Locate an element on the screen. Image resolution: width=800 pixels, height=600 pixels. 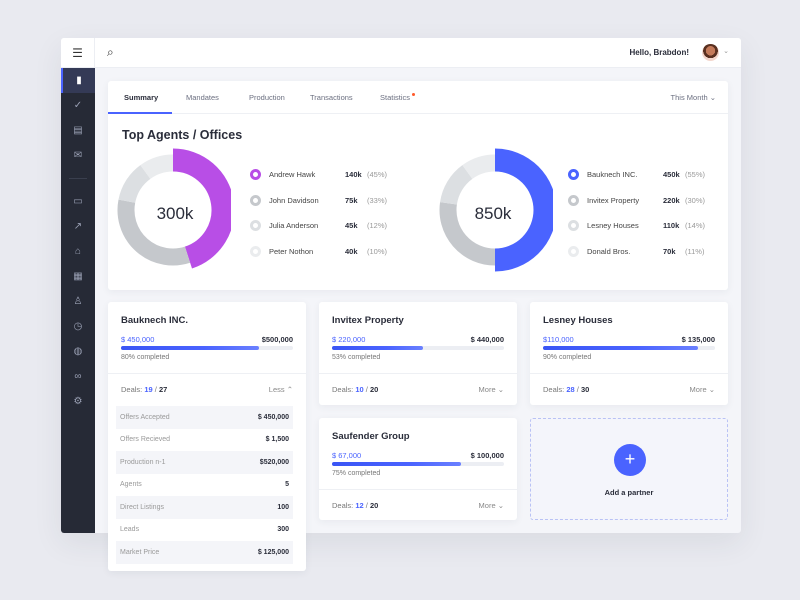
sidebar-item-statistics: ▮ is located at coordinates (78, 80).